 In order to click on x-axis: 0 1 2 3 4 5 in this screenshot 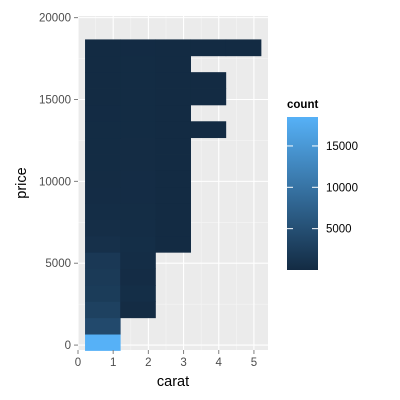, I will do `click(166, 359)`.